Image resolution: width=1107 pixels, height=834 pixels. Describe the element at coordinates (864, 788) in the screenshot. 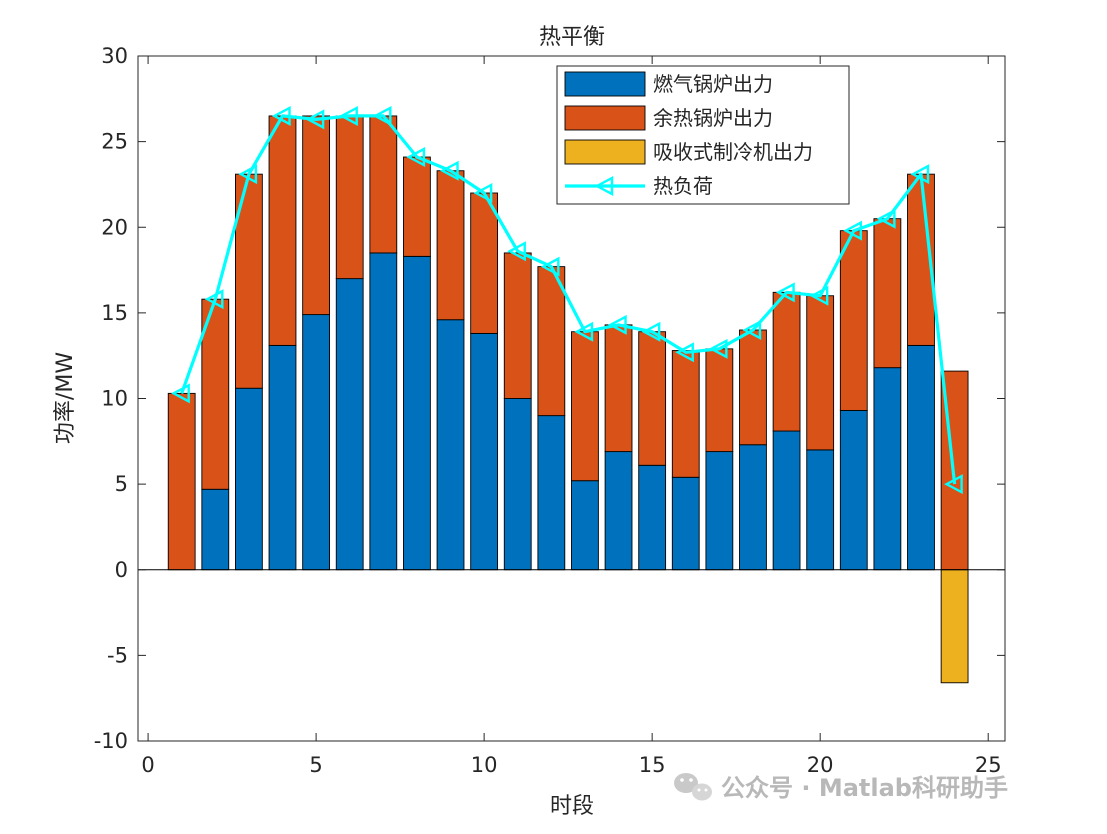

I see `watermark-text: 公众号 · Matlab科研助手` at that location.